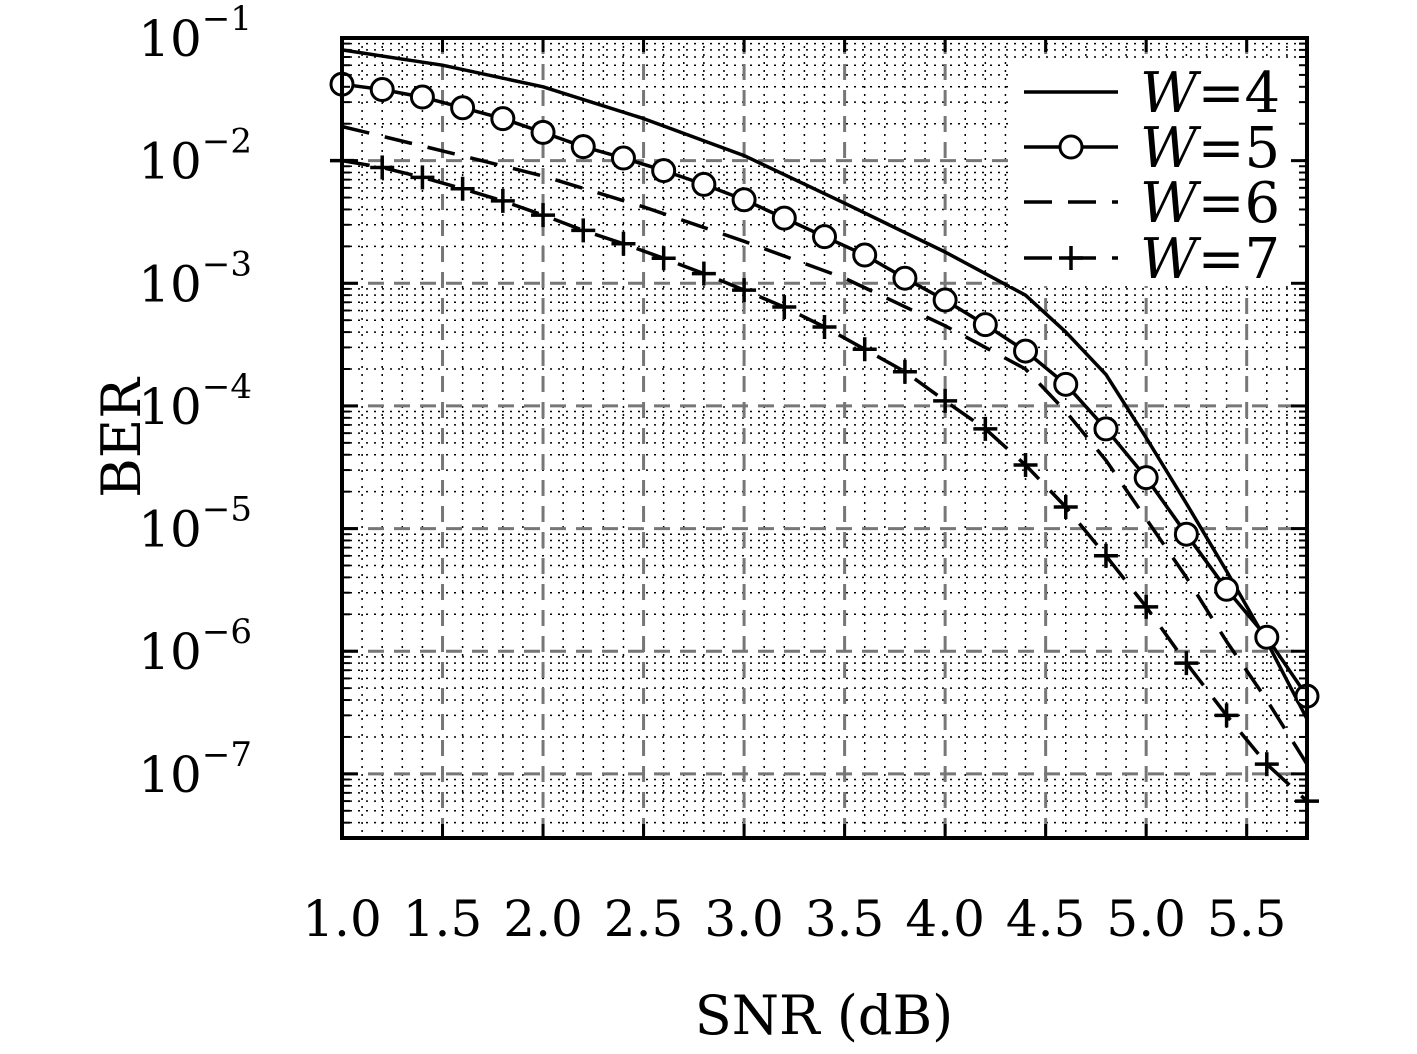 The image size is (1417, 1054). I want to click on x-tick-label: 2.0, so click(543, 919).